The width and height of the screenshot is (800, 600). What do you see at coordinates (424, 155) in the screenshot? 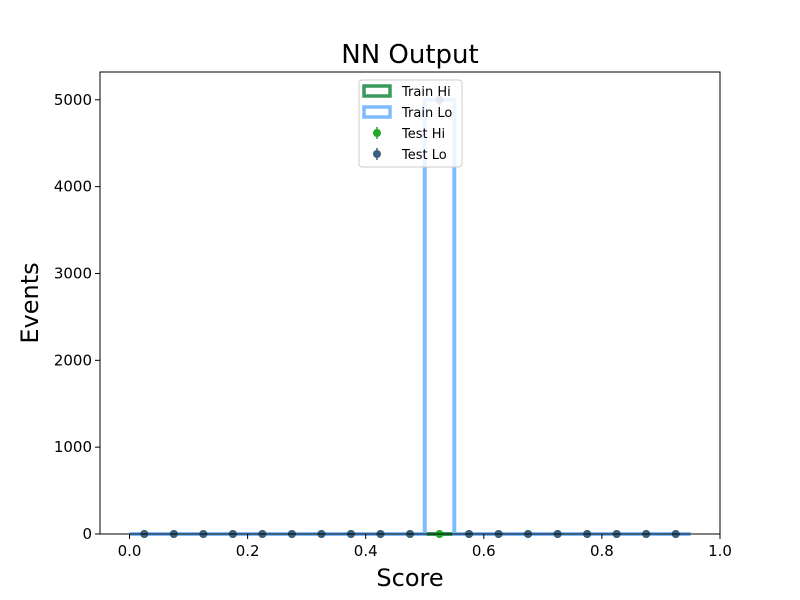
I see `legend-label-test-lo: Test Lo` at bounding box center [424, 155].